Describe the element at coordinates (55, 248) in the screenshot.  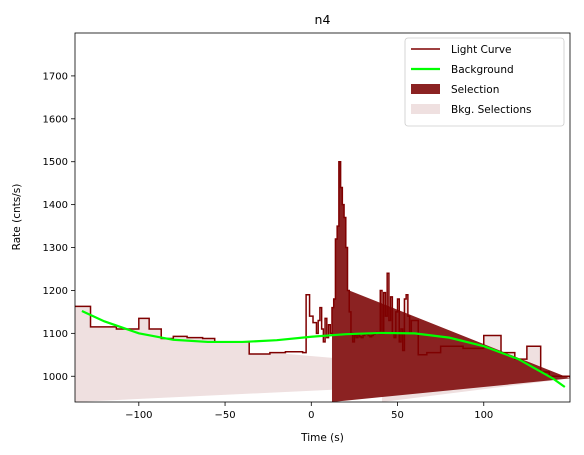
I see `y-tick-label: 1300` at that location.